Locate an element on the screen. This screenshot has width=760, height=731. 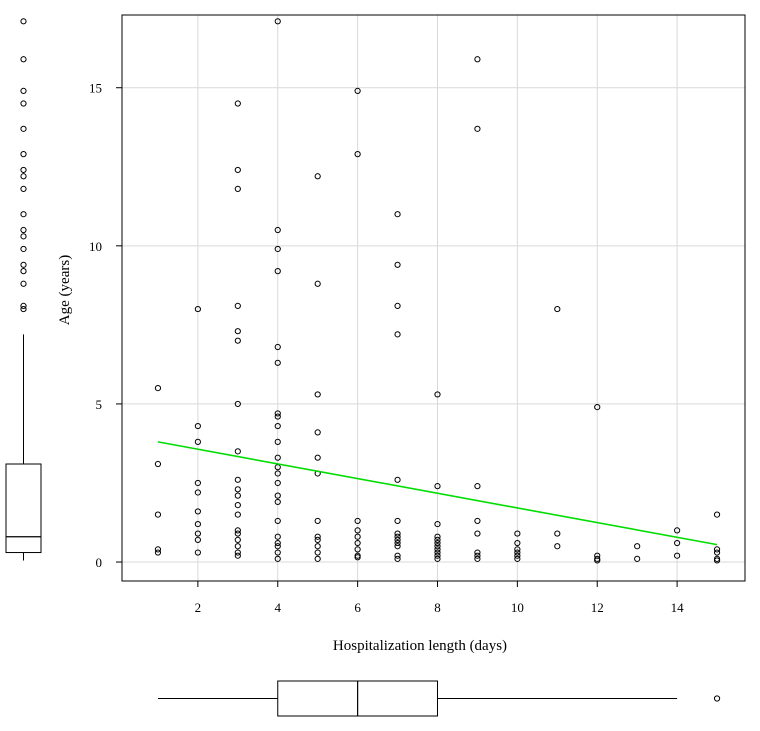
y-tick-label: 5 is located at coordinates (99, 404).